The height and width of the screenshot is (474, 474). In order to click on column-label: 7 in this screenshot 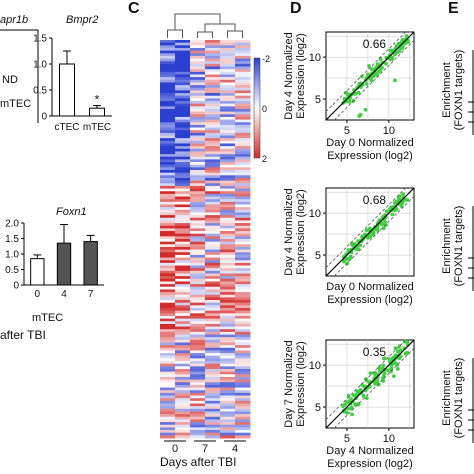, I will do `click(205, 449)`.